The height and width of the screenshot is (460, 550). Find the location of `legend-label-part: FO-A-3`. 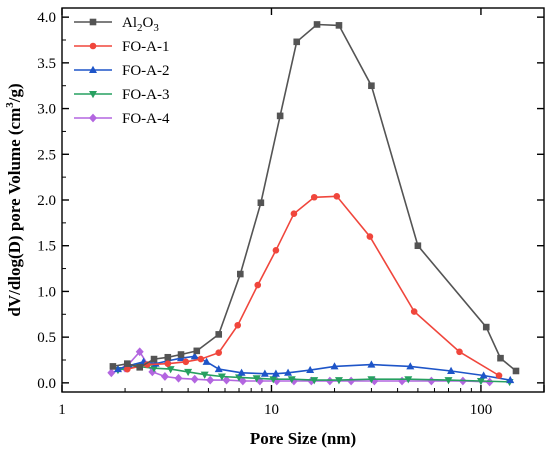

legend-label-part: FO-A-3 is located at coordinates (146, 95).